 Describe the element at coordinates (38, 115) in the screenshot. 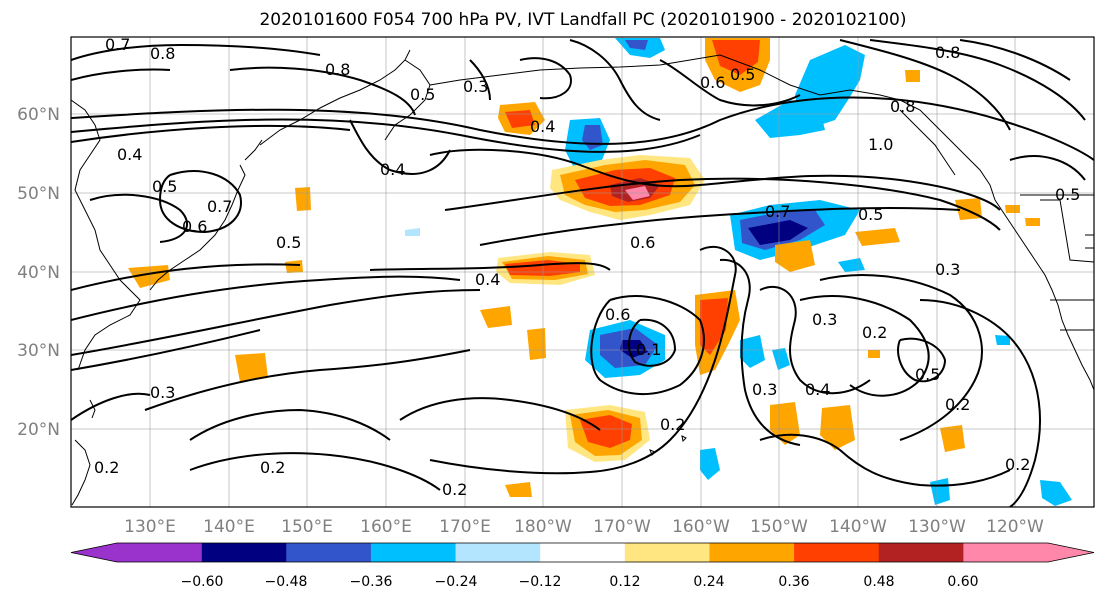

I see `lat-label: 60°N` at that location.